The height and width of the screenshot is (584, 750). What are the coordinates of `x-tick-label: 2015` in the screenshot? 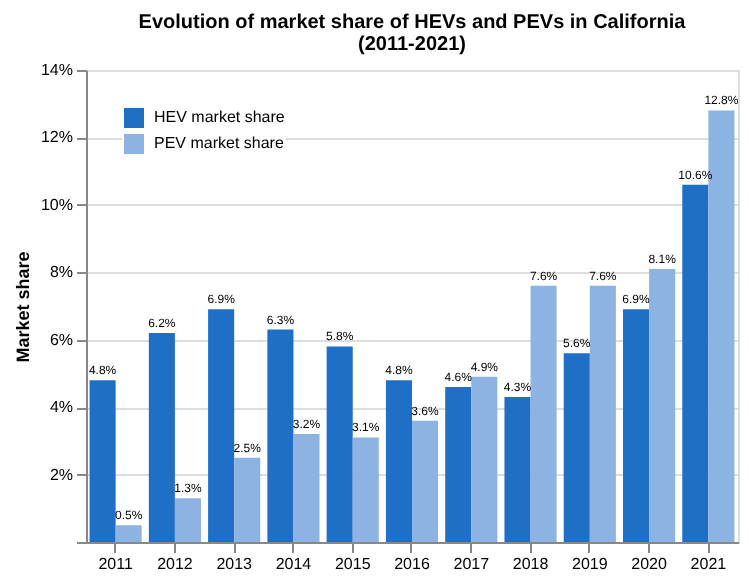 It's located at (353, 564).